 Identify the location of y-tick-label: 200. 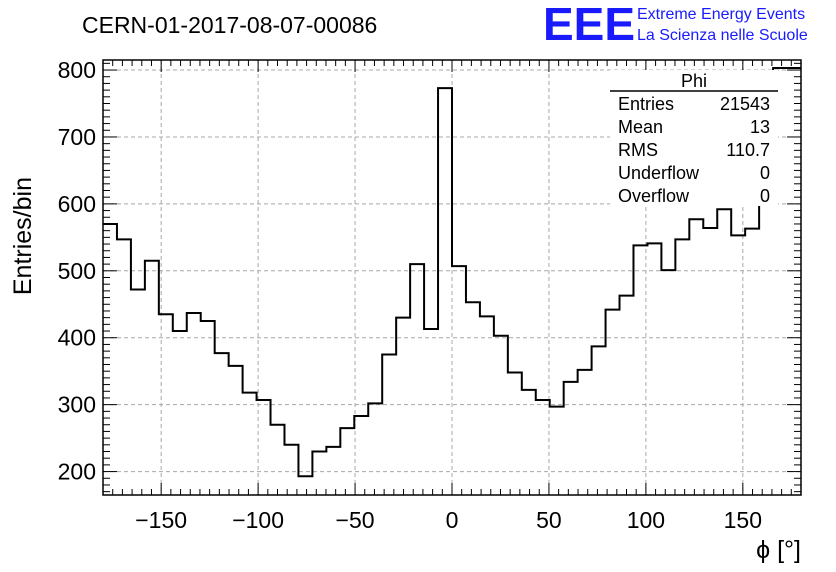
(77, 472).